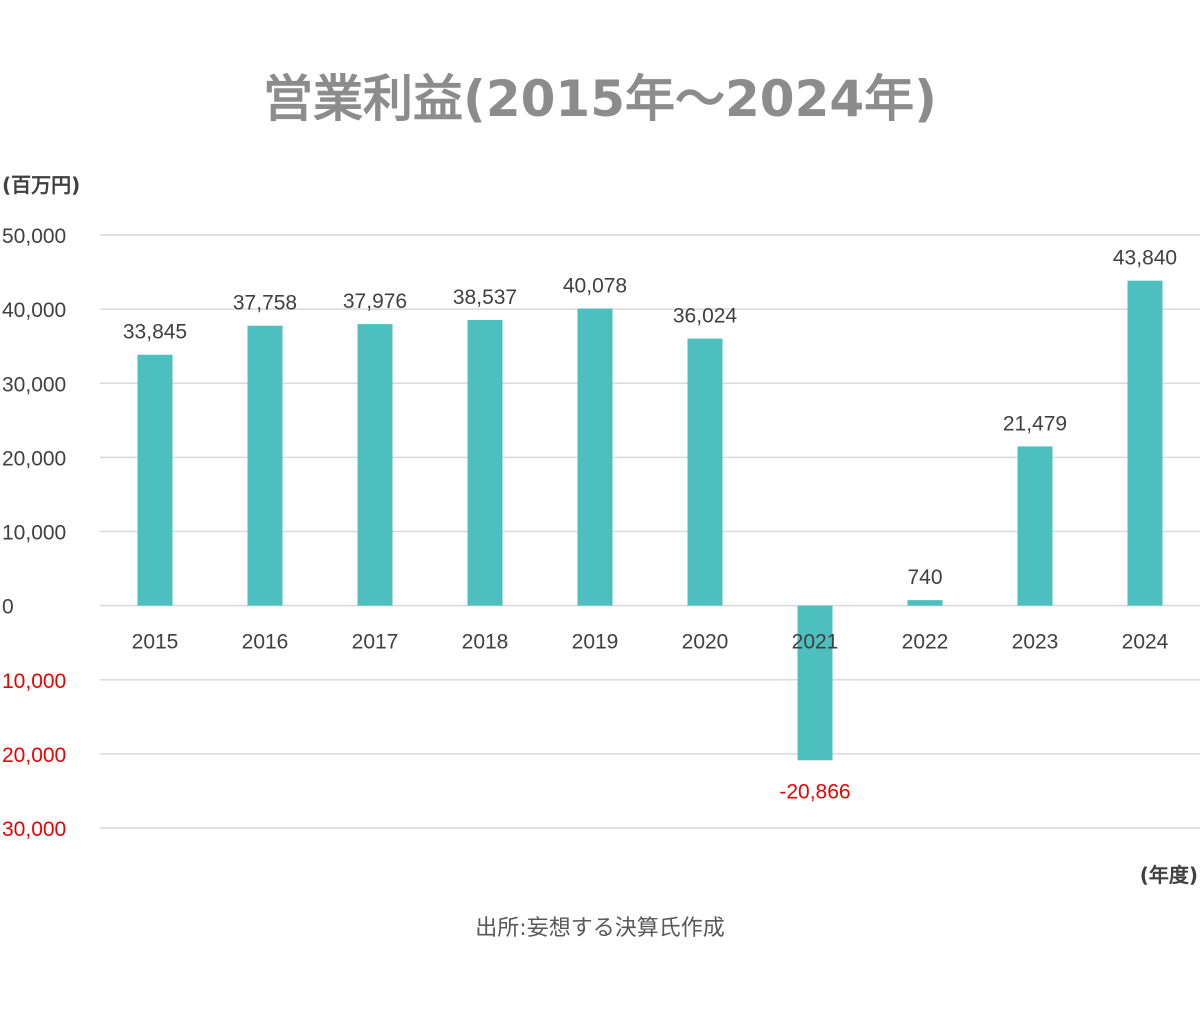 The image size is (1200, 1013). What do you see at coordinates (1035, 423) in the screenshot?
I see `data-label-2023: 21,479` at bounding box center [1035, 423].